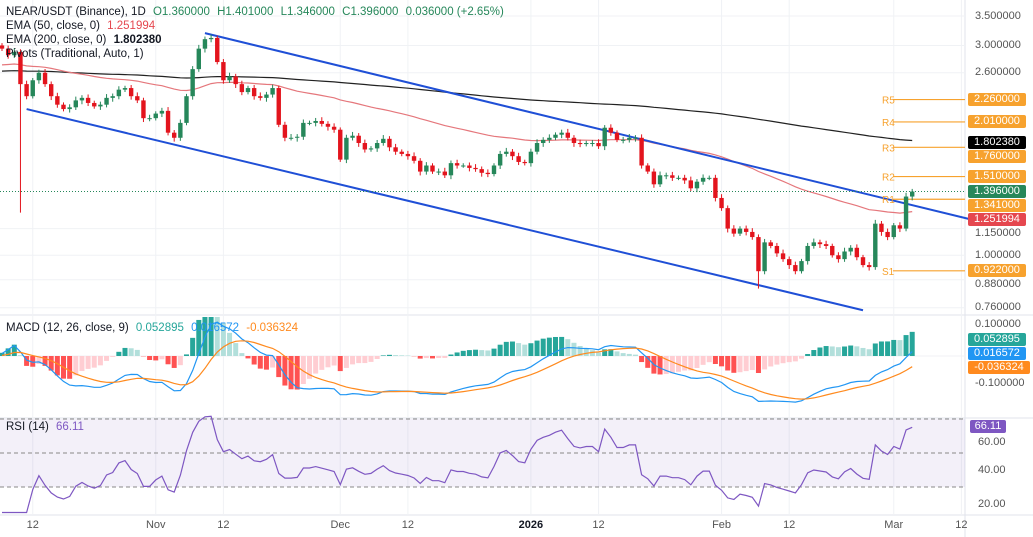 The image size is (1033, 537). What do you see at coordinates (992, 504) in the screenshot?
I see `rsi-axis-label: 20.00` at bounding box center [992, 504].